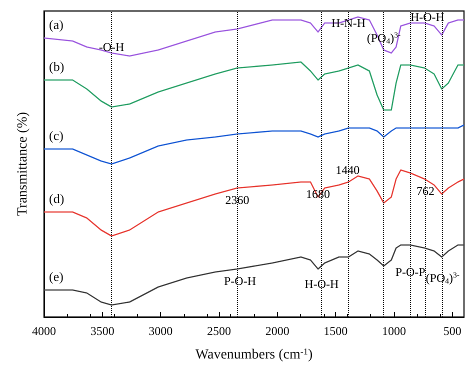  What do you see at coordinates (111, 47) in the screenshot?
I see `annotation: -O-H` at bounding box center [111, 47].